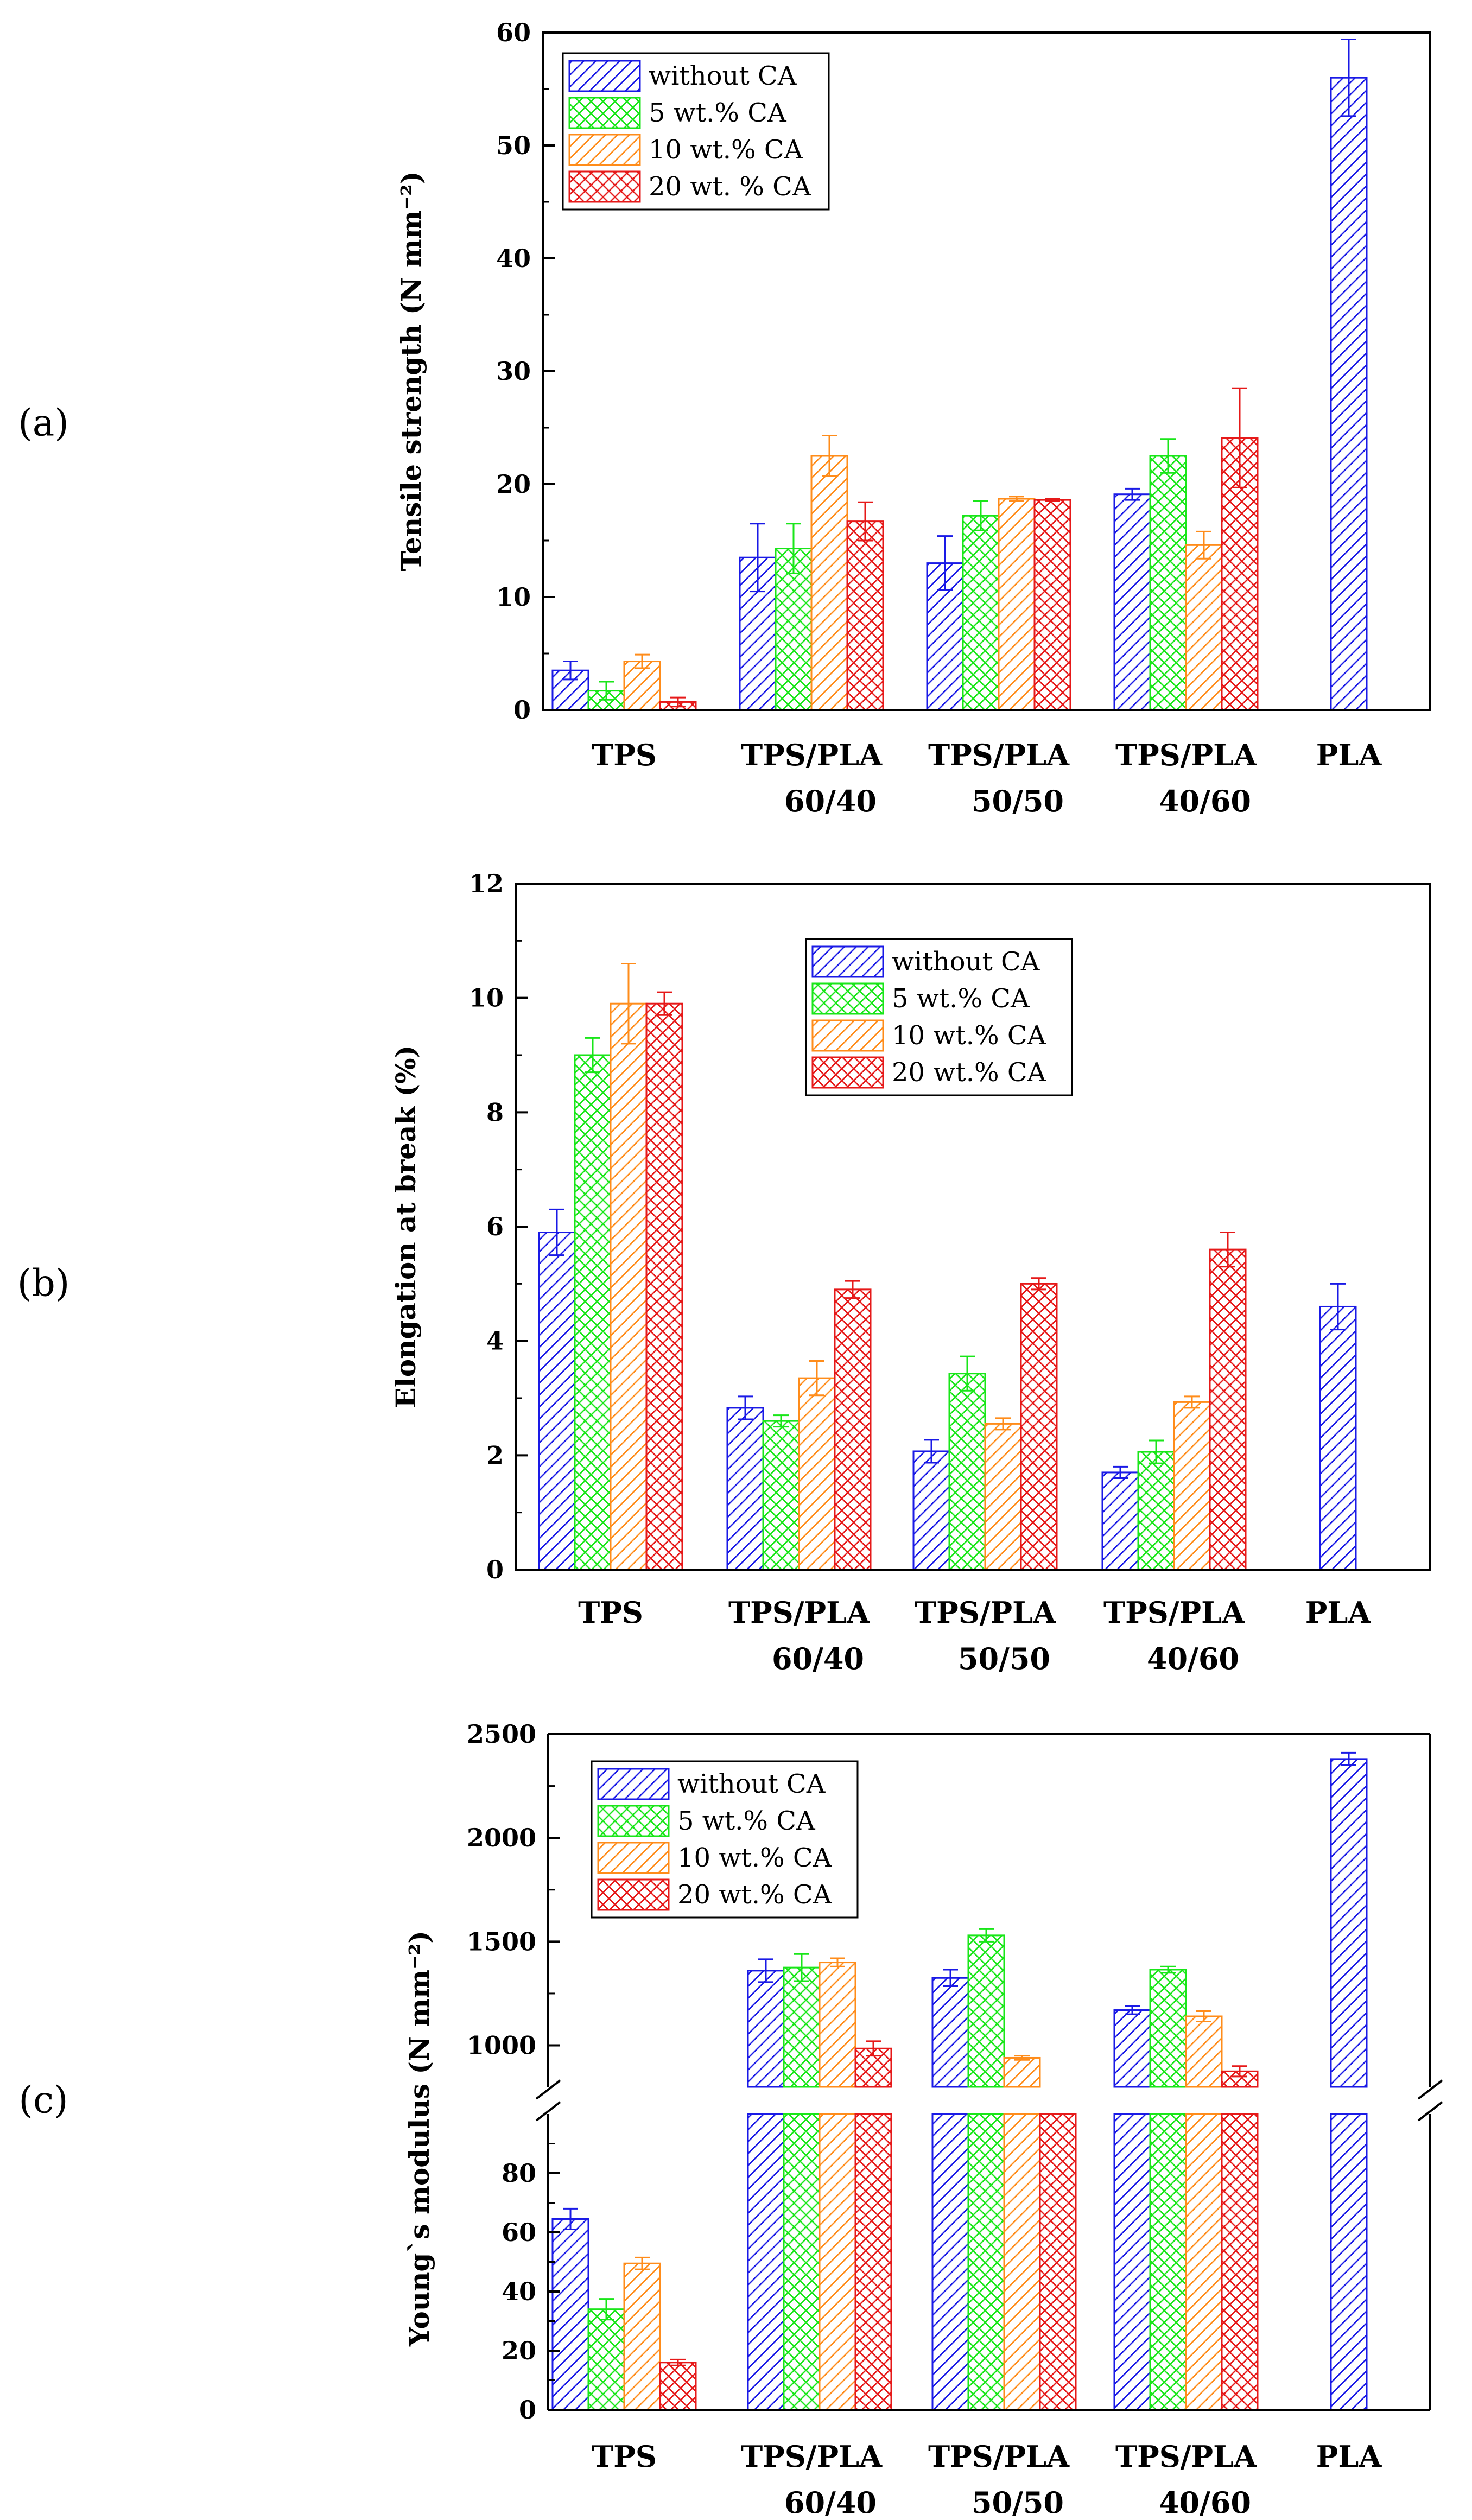 The image size is (1472, 2520). What do you see at coordinates (43, 423) in the screenshot?
I see `panel-label: (a)` at bounding box center [43, 423].